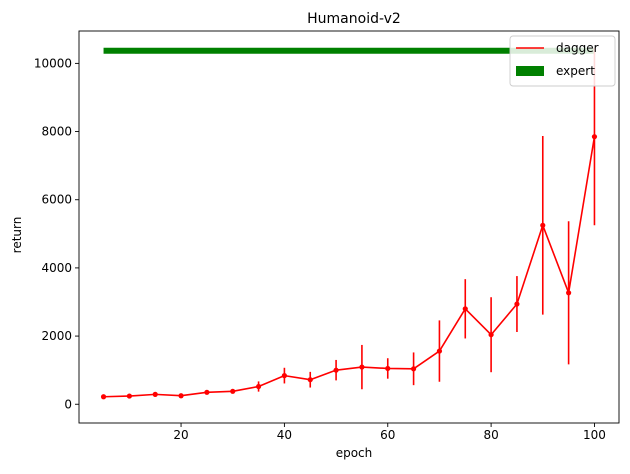 This screenshot has width=630, height=474. Describe the element at coordinates (354, 19) in the screenshot. I see `chart-title: Humanoid-v2` at that location.